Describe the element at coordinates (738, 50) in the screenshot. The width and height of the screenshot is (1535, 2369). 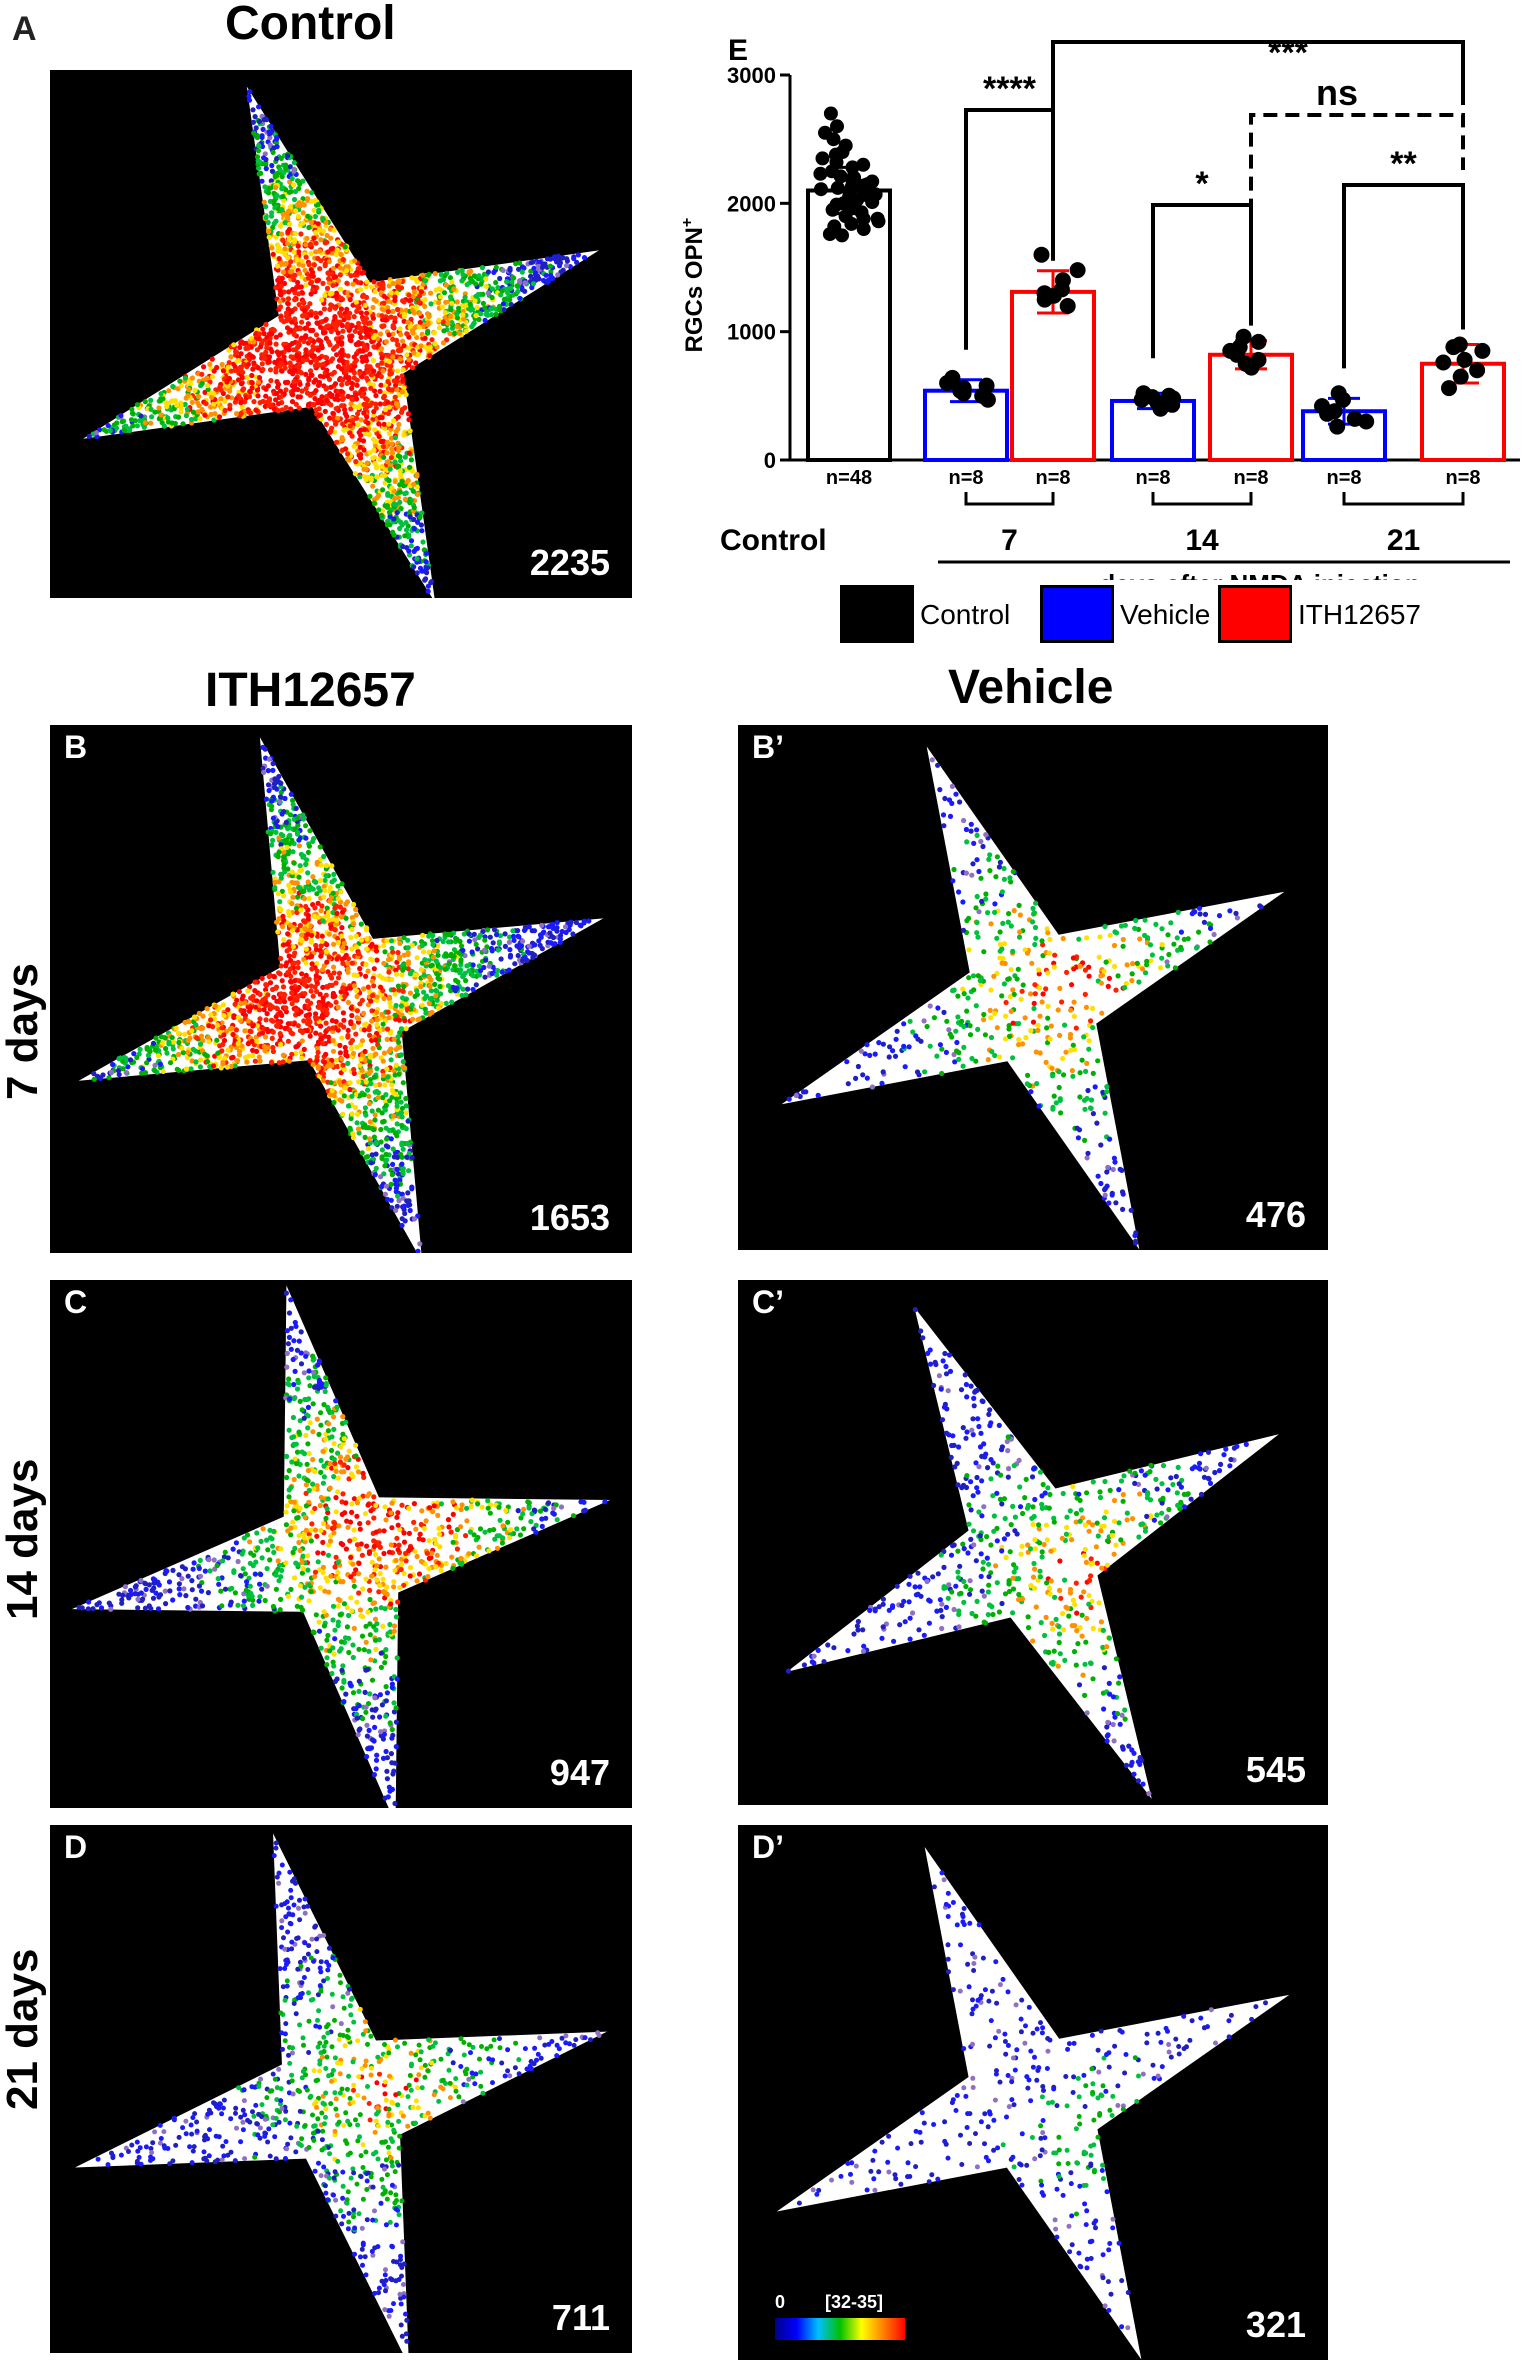
I see `panel-label-e: E` at that location.